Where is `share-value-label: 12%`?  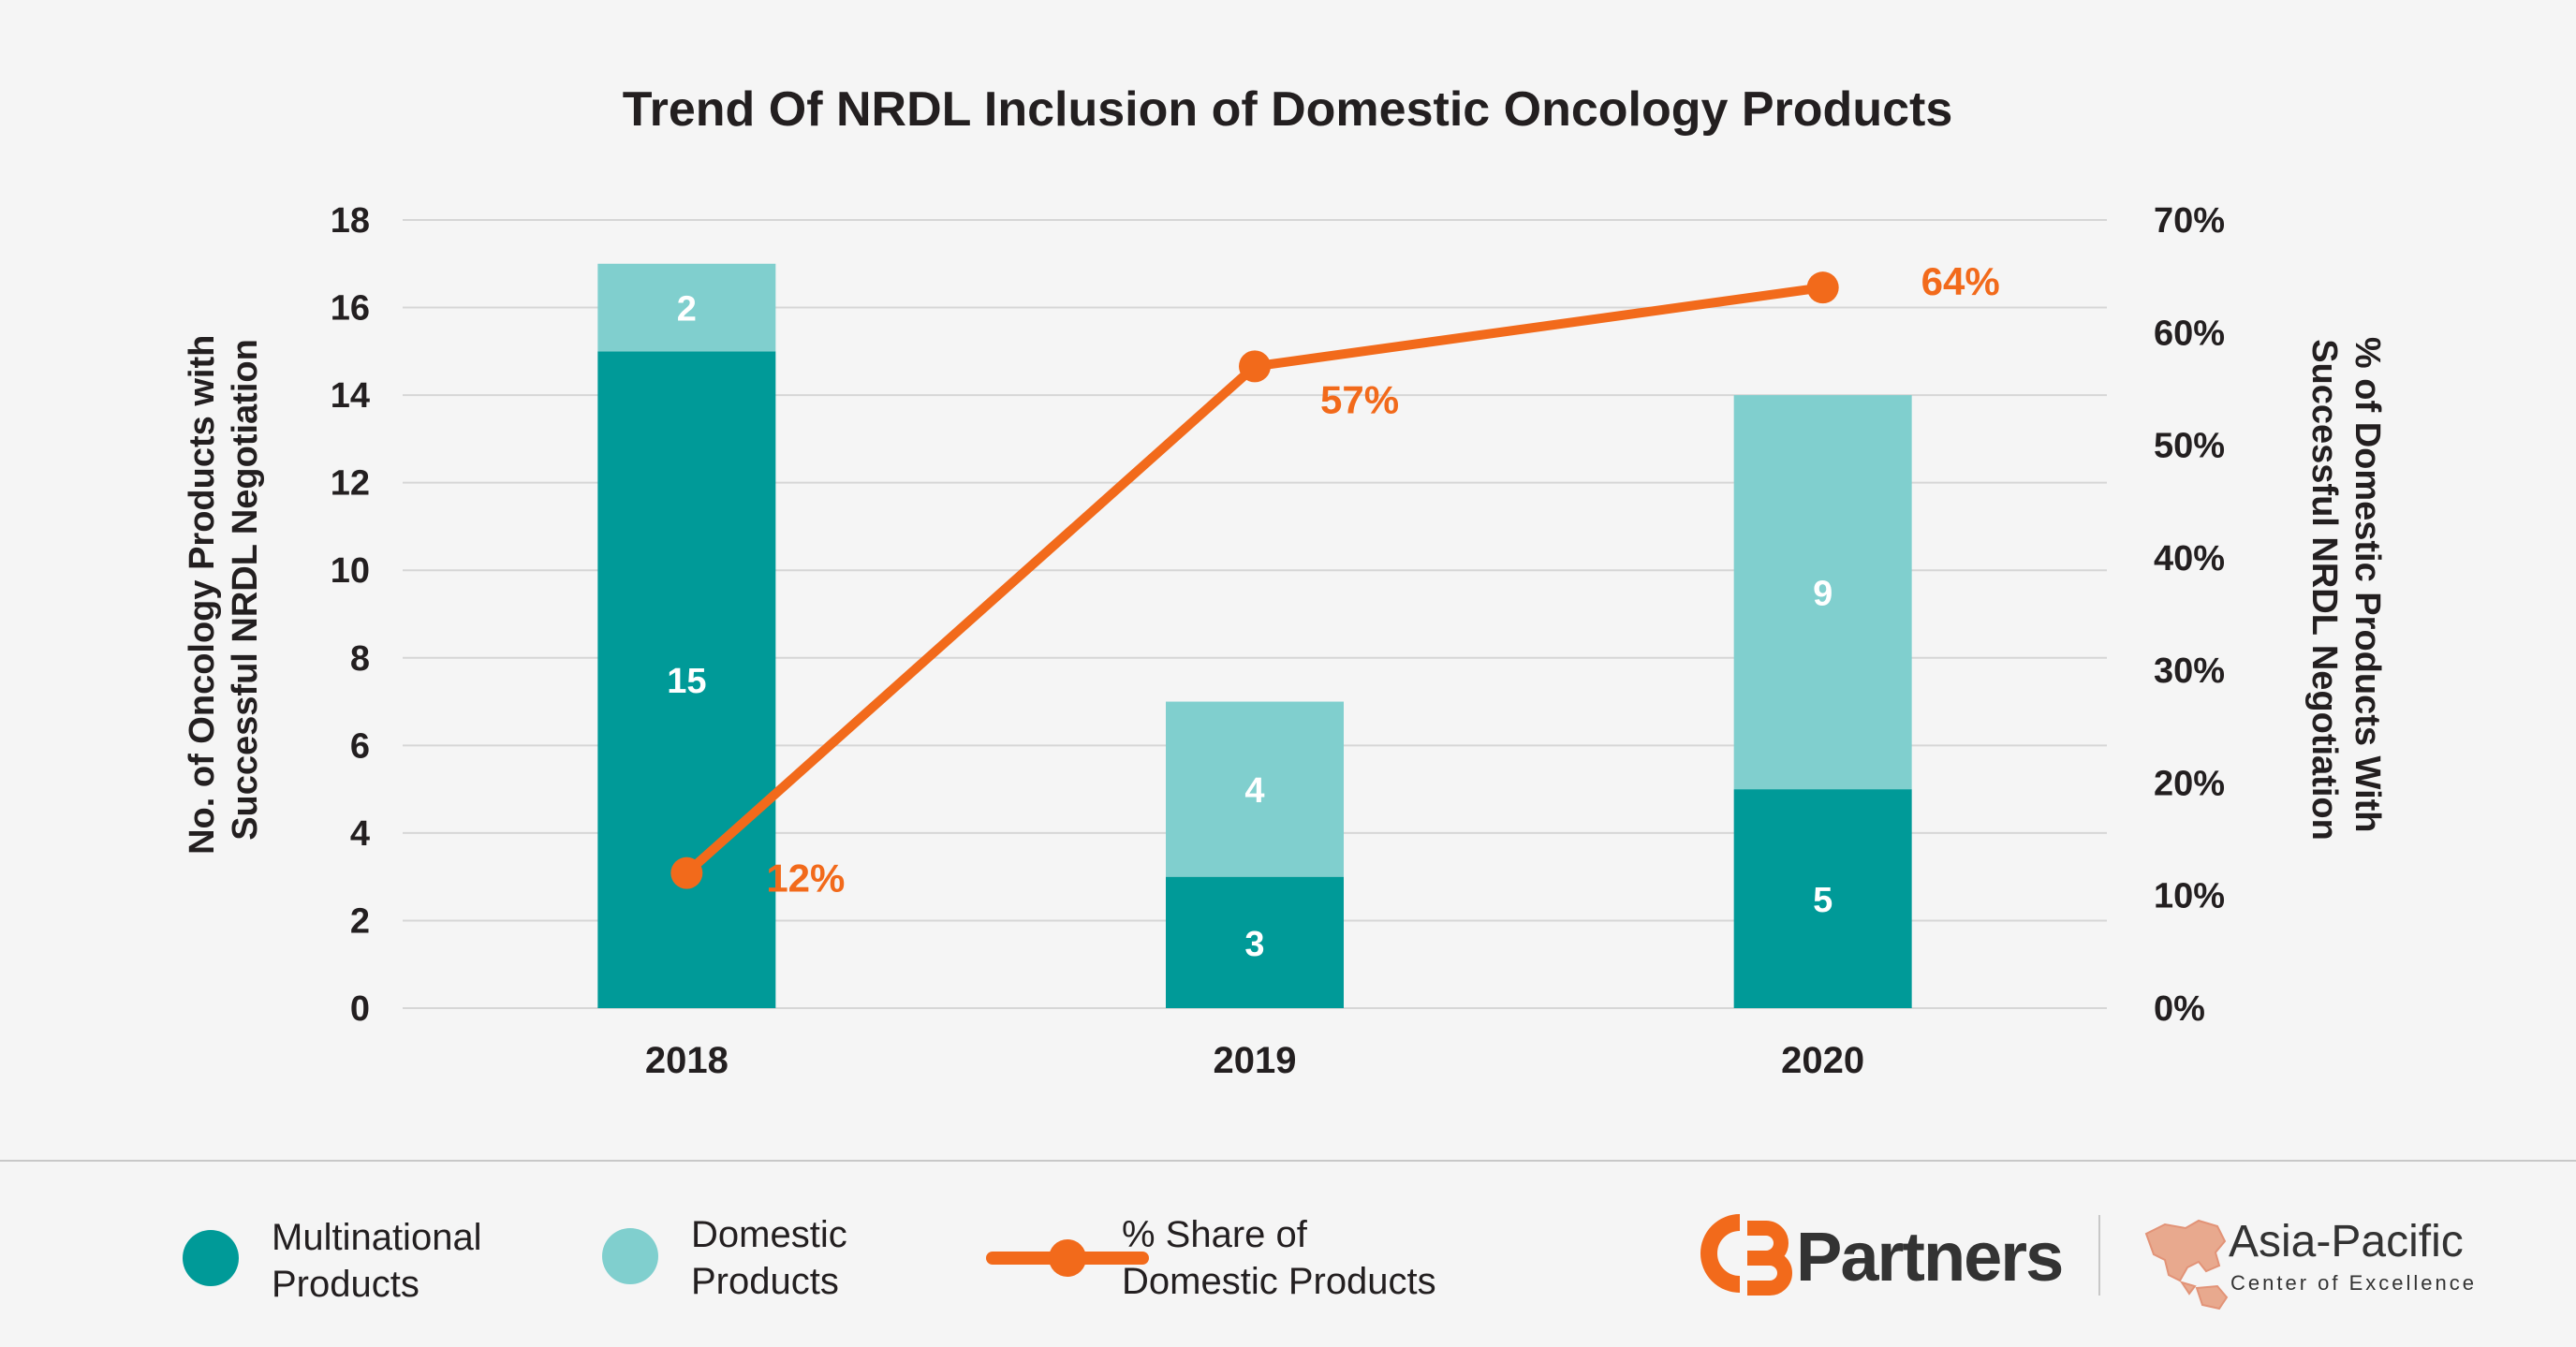
share-value-label: 12% is located at coordinates (805, 878).